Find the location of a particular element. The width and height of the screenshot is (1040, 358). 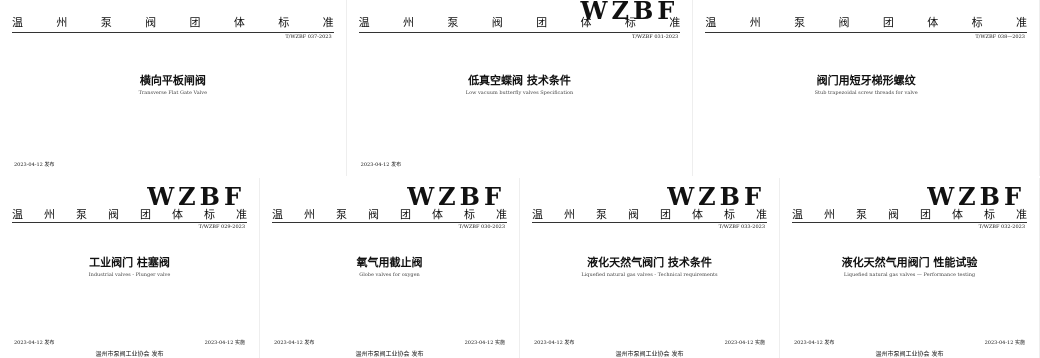

subtitle: Transverse Flat Gate Valve is located at coordinates (173, 93).